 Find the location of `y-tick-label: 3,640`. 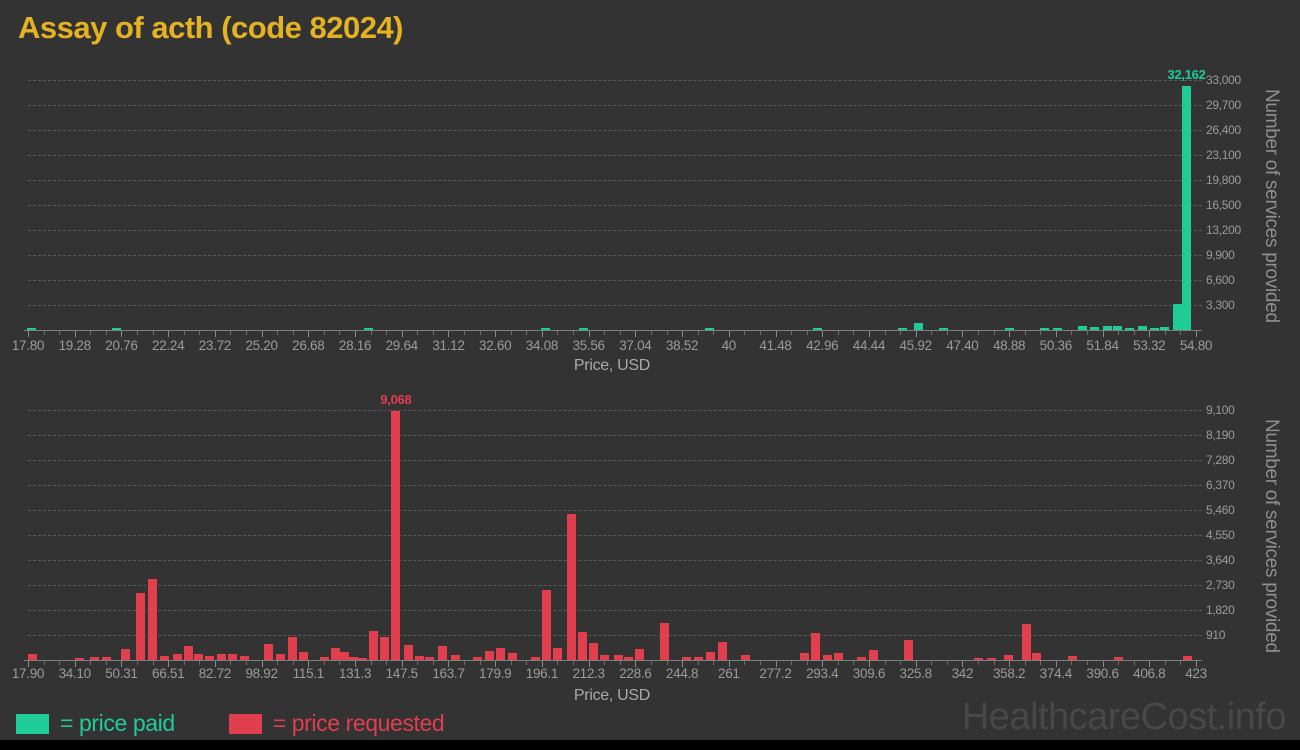

y-tick-label: 3,640 is located at coordinates (1220, 560).